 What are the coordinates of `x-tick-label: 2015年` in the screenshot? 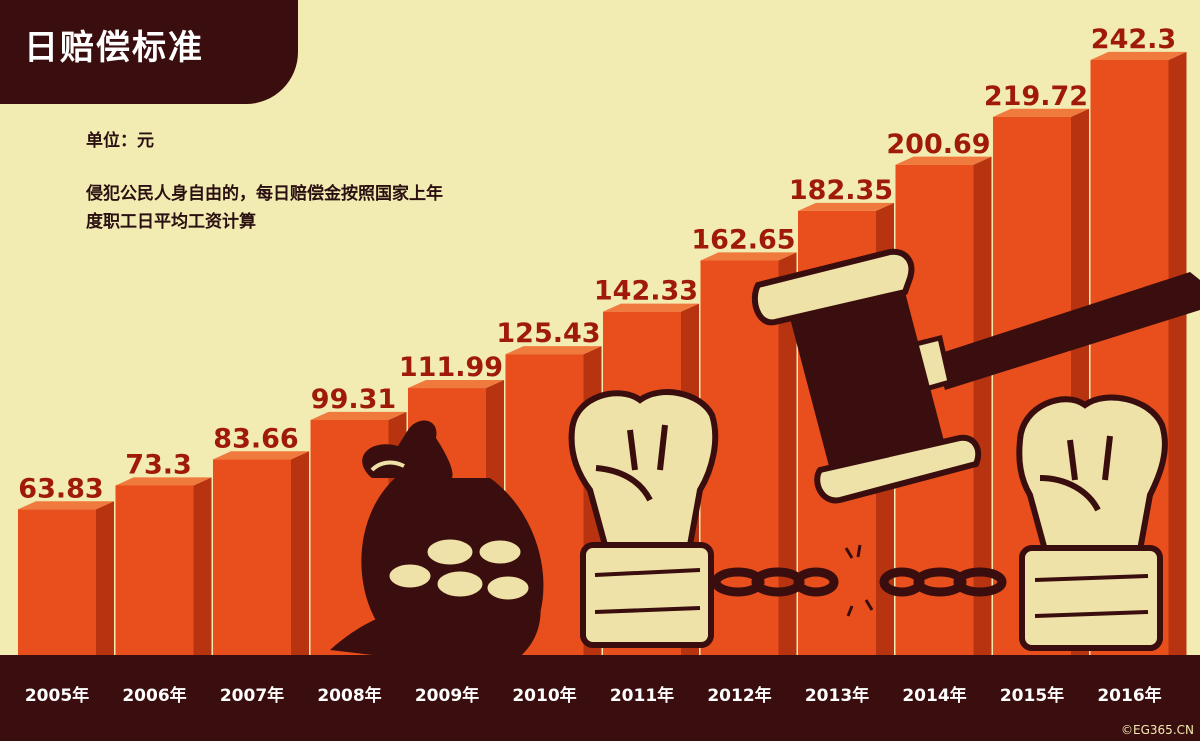 It's located at (1032, 695).